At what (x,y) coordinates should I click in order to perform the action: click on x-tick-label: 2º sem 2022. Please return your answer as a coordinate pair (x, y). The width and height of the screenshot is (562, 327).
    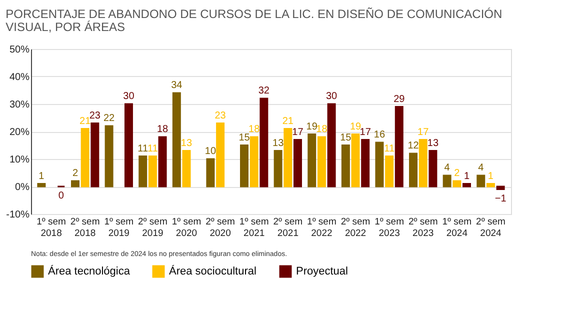
    Looking at the image, I should click on (355, 227).